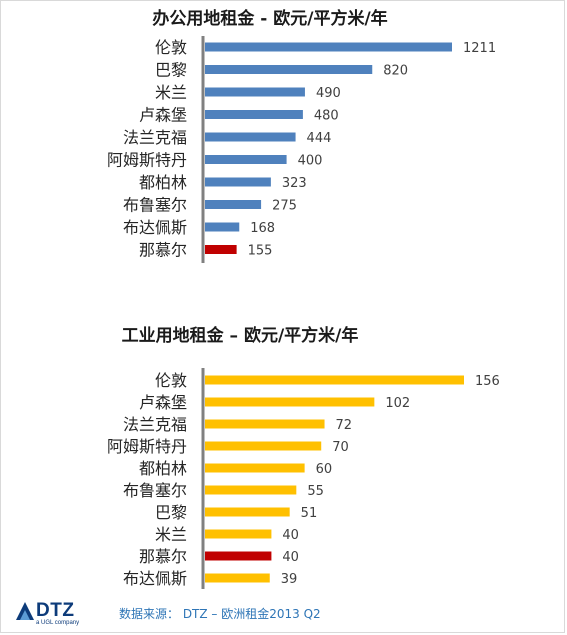 Image resolution: width=567 pixels, height=635 pixels. I want to click on value-label: 102, so click(397, 403).